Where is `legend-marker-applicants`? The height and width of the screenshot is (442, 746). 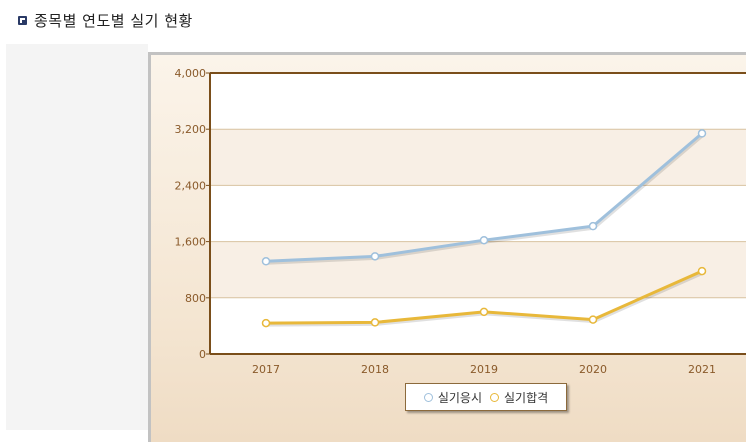 legend-marker-applicants is located at coordinates (428, 397).